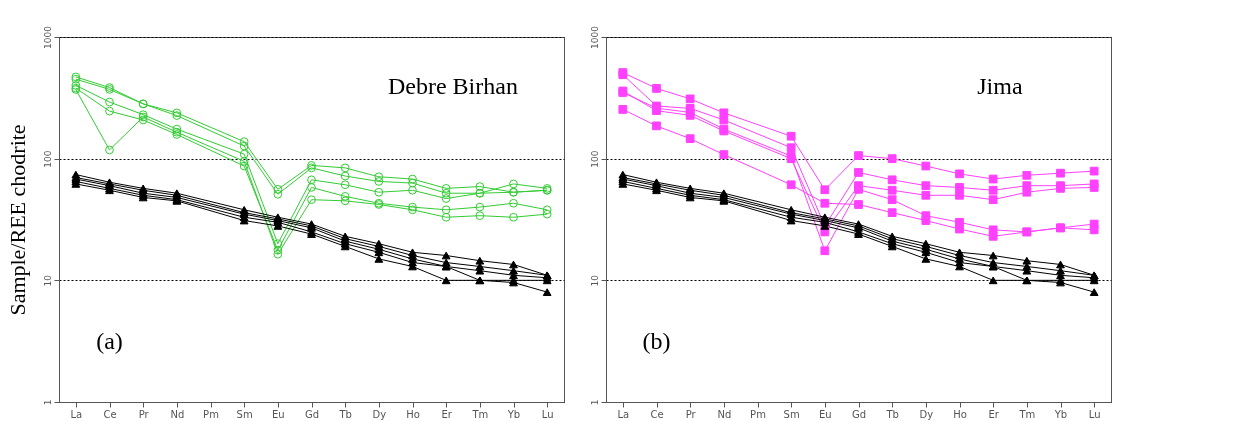  I want to click on annotation: (b), so click(656, 341).